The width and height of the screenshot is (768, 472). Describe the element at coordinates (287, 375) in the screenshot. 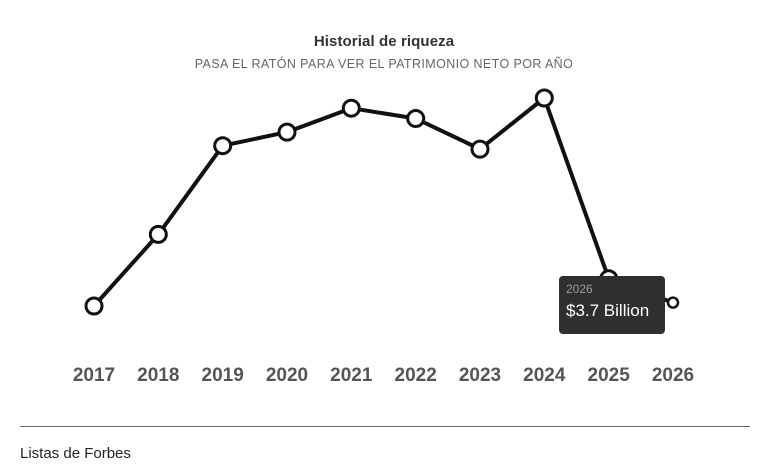

I see `x-tick-label-2020: 2020` at that location.